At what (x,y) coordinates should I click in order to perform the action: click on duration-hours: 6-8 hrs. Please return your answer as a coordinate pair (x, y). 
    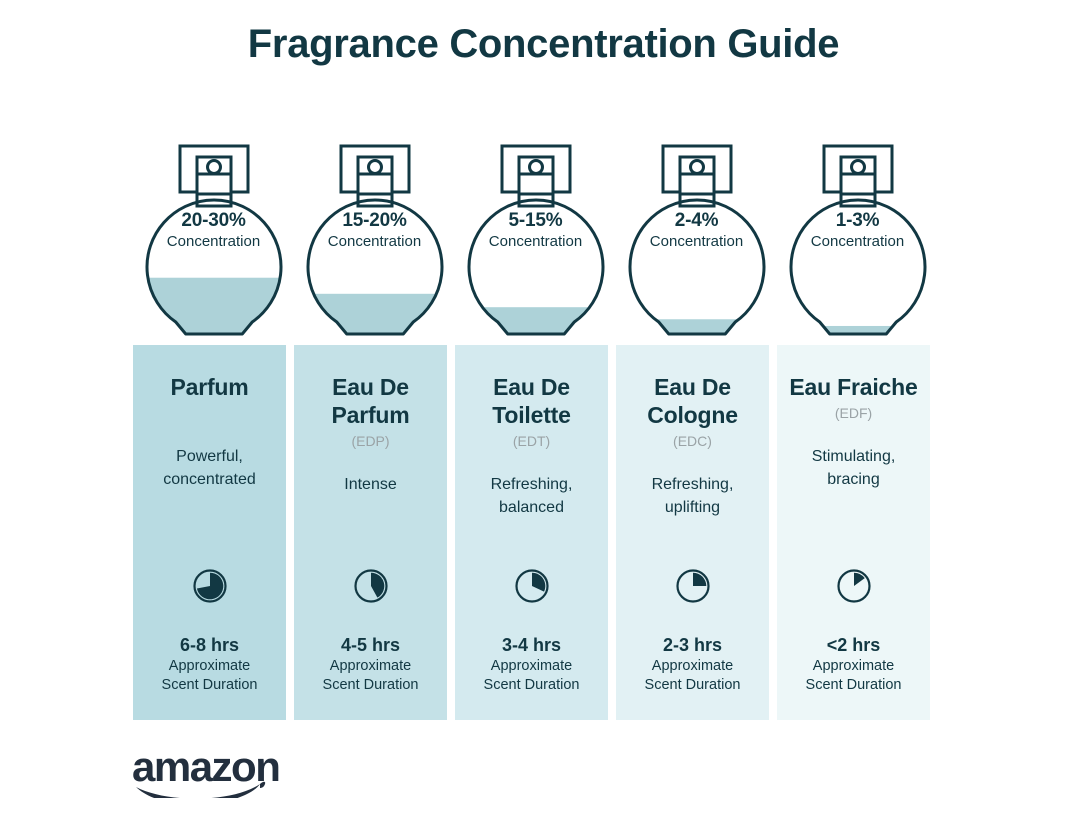
    Looking at the image, I should click on (209, 645).